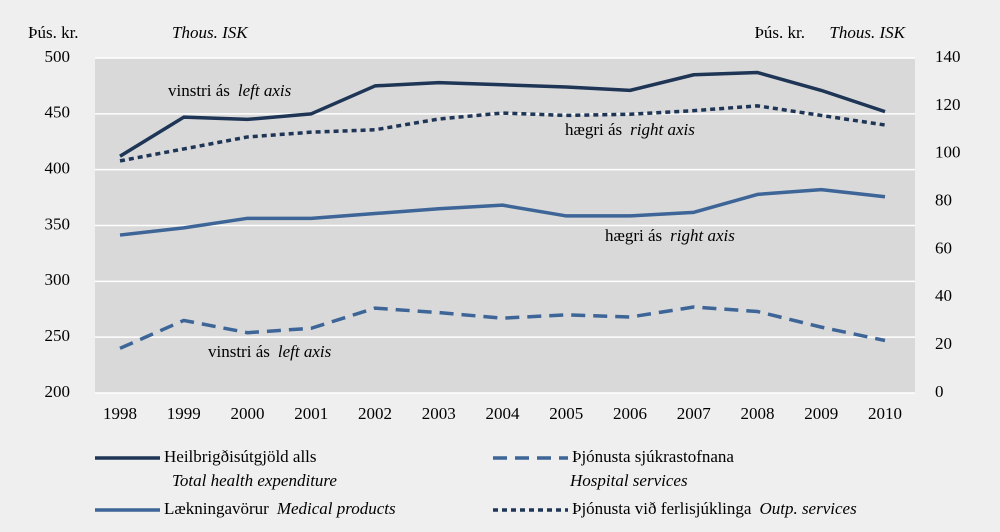  I want to click on x-tick-label: 2005, so click(566, 413).